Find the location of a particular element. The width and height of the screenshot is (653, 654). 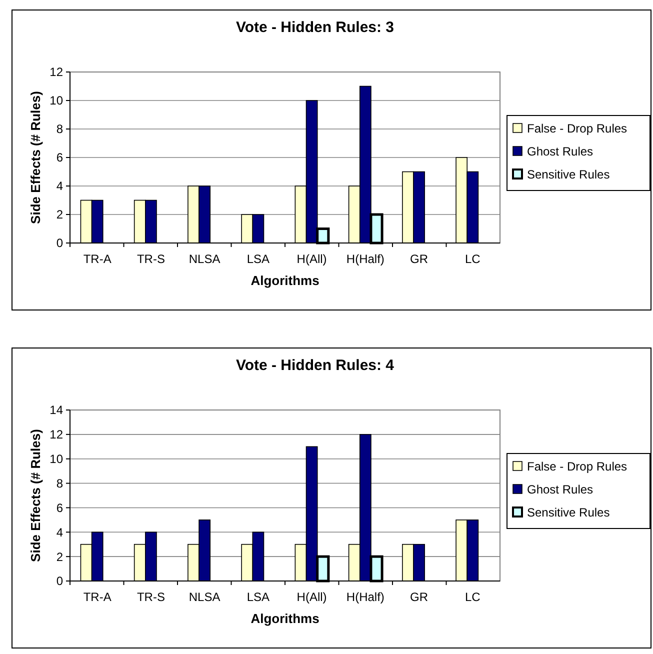

chart-title: Vote - Hidden Rules: 3 is located at coordinates (315, 27).